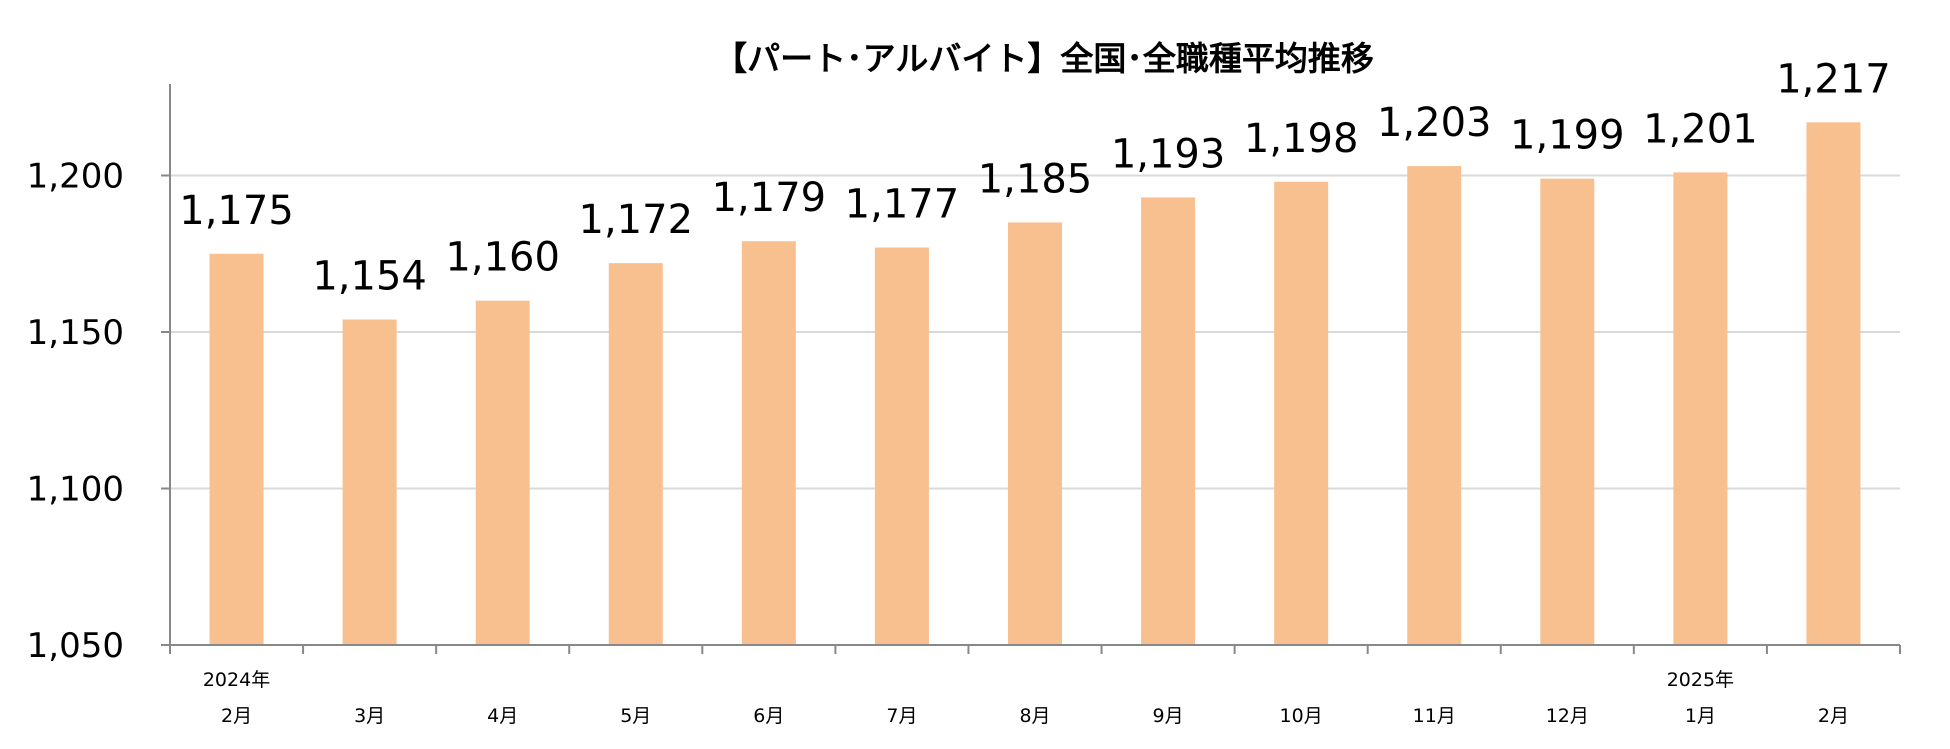 This screenshot has width=1950, height=749. I want to click on x-tick-label: 11月, so click(1434, 716).